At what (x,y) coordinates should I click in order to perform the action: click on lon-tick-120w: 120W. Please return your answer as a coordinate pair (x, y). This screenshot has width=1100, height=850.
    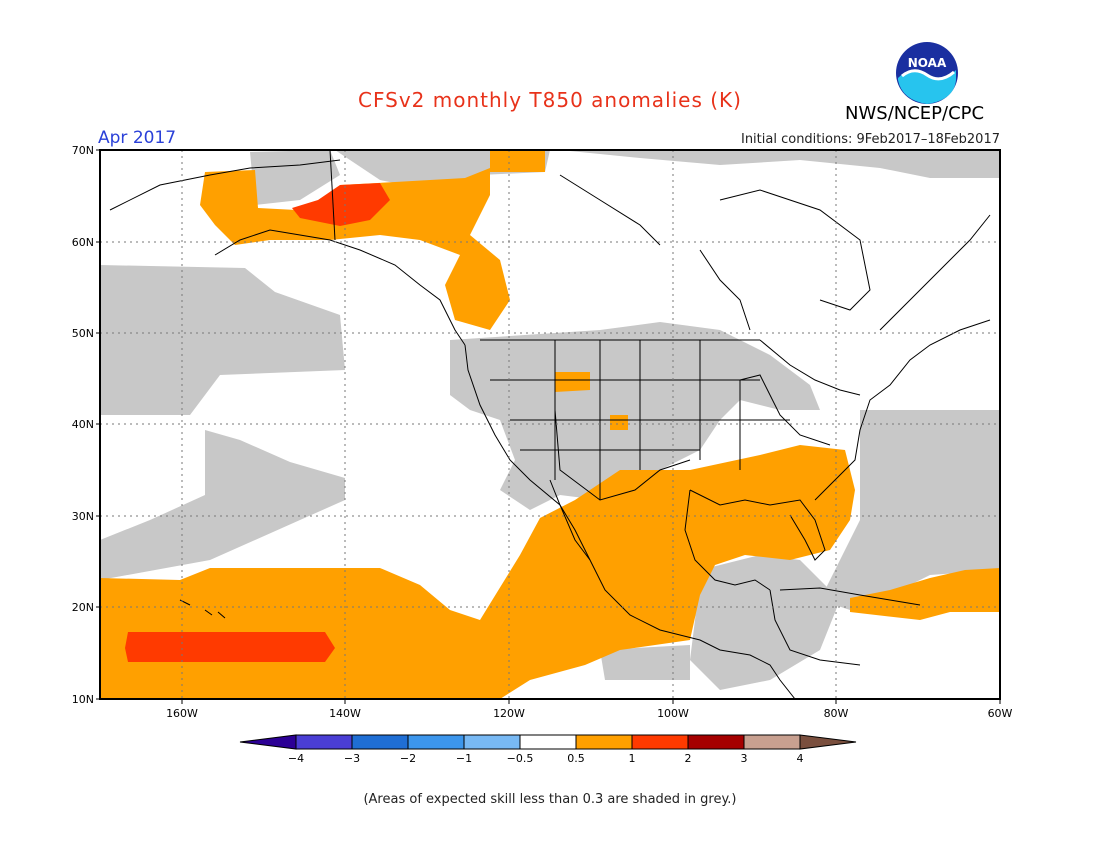
    Looking at the image, I should click on (509, 713).